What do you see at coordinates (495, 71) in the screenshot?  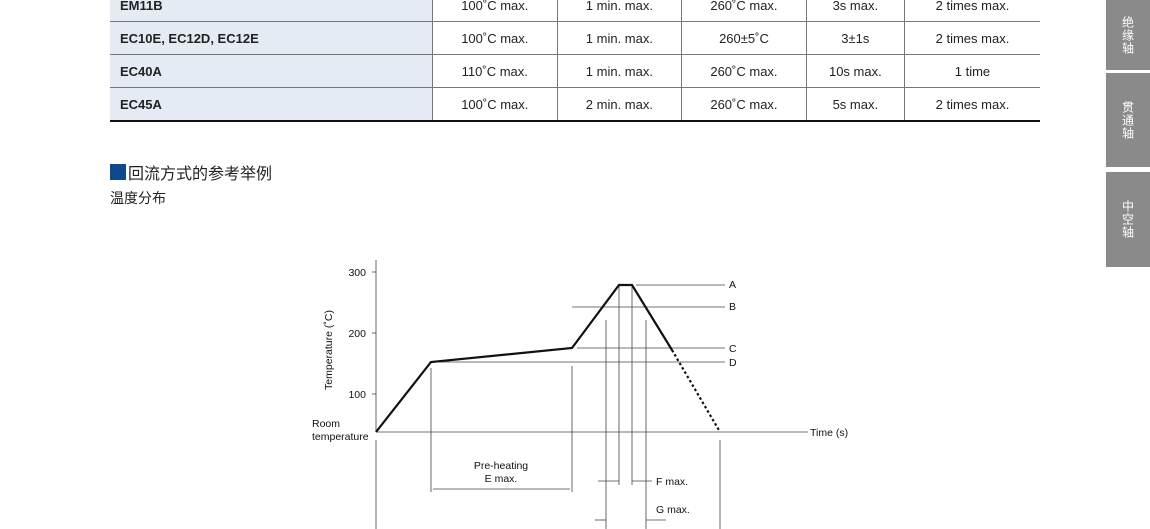 I see `value-cell: 110˚C max.` at bounding box center [495, 71].